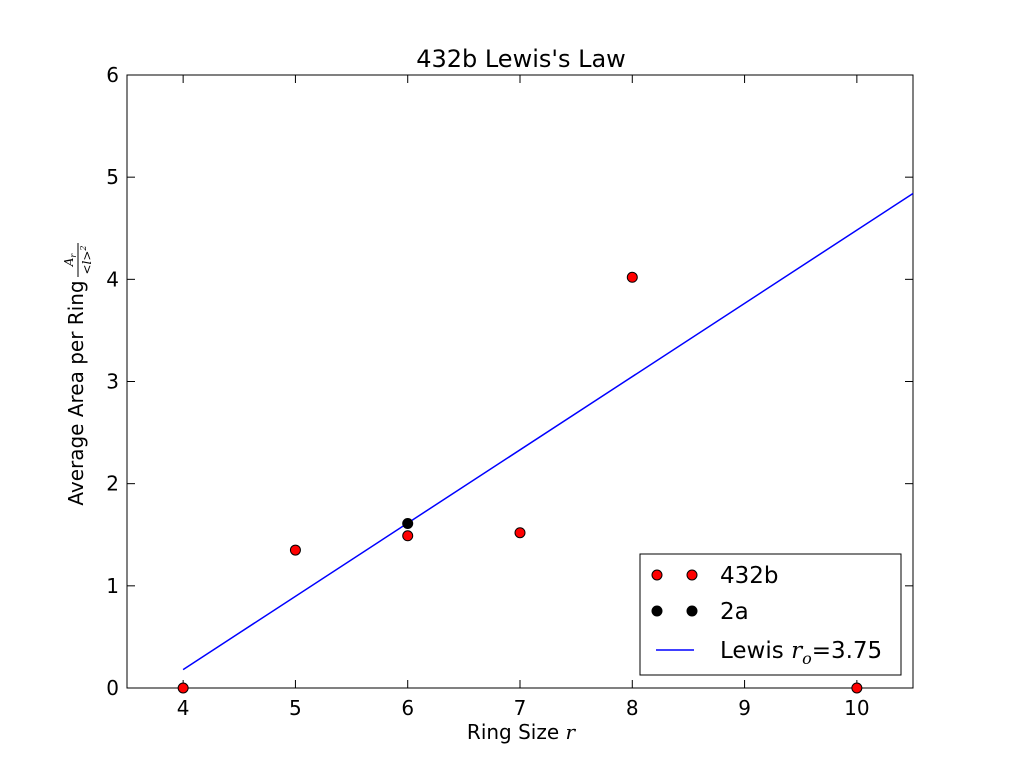 The height and width of the screenshot is (765, 1015). I want to click on y-axis-label-text: Average Area per Ring, so click(76, 392).